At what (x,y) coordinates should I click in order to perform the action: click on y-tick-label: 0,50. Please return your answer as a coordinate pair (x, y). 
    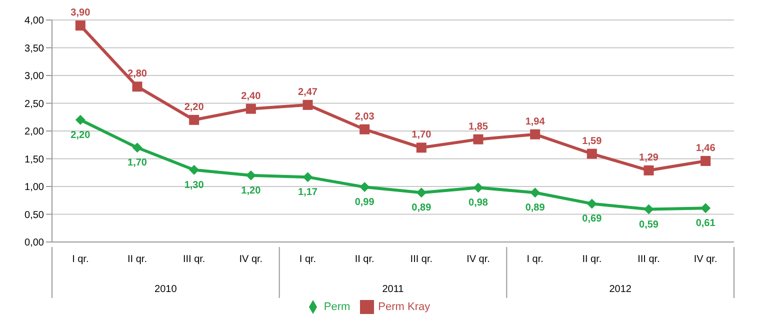
    Looking at the image, I should click on (34, 215).